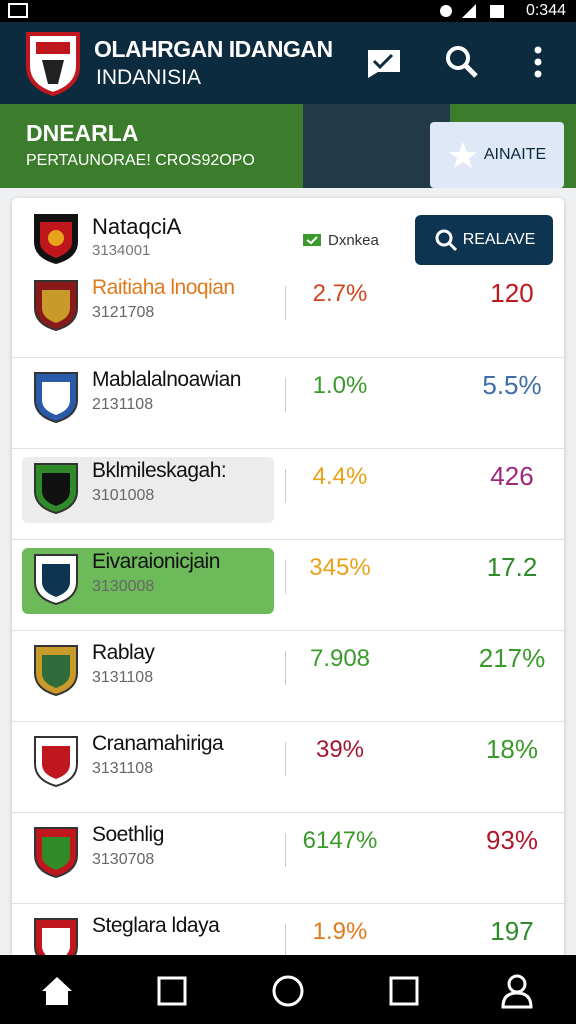  I want to click on notification-icon, so click(18, 10).